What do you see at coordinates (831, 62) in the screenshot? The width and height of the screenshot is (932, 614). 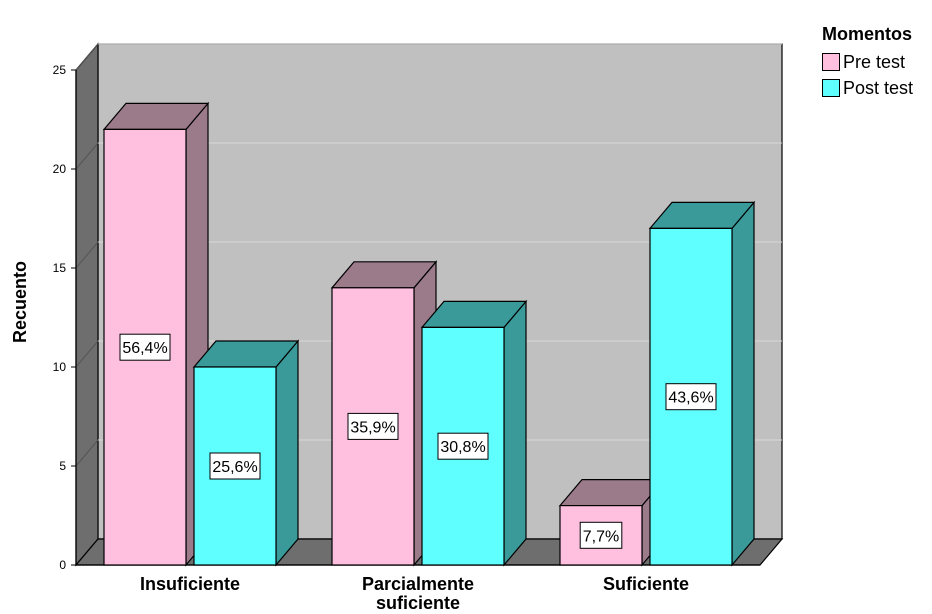 I see `legend-swatch-pre-test` at bounding box center [831, 62].